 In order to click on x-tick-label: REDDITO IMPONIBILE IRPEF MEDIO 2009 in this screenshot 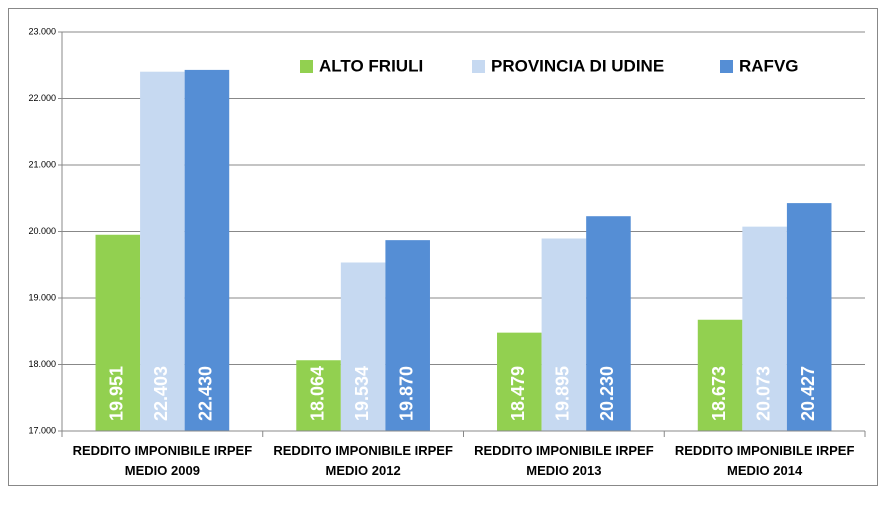, I will do `click(162, 460)`.